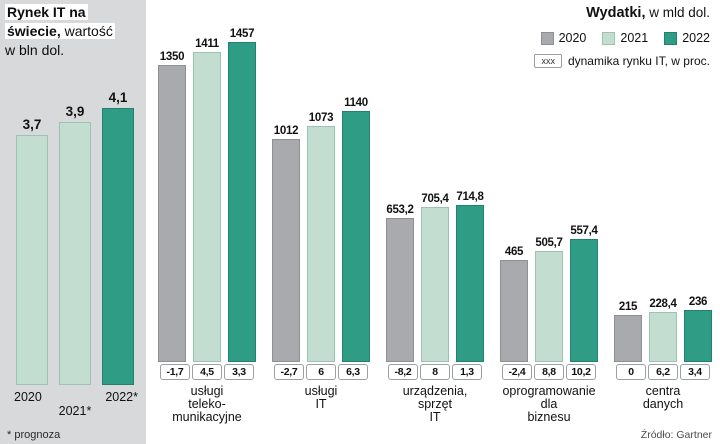  Describe the element at coordinates (321, 397) in the screenshot. I see `category-label: usługi IT` at that location.